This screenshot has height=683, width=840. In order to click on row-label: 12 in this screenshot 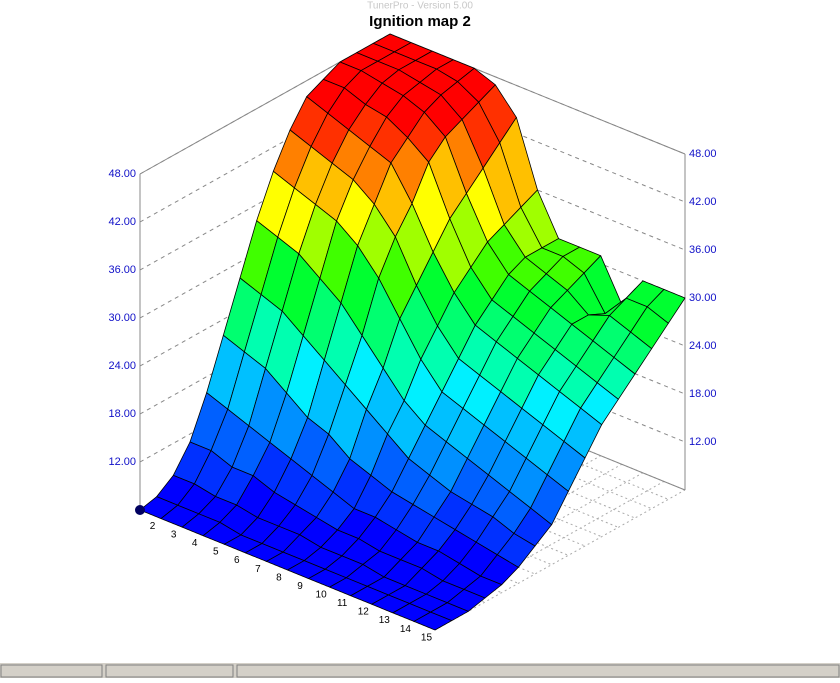, I will do `click(364, 612)`.